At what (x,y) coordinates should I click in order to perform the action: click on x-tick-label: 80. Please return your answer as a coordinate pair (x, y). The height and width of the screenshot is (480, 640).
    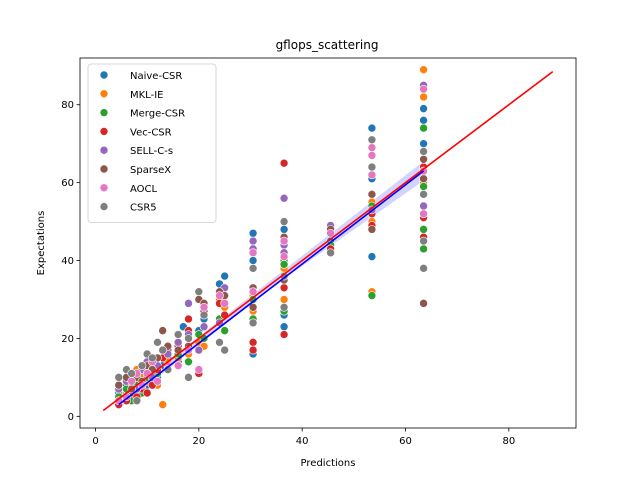
    Looking at the image, I should click on (508, 441).